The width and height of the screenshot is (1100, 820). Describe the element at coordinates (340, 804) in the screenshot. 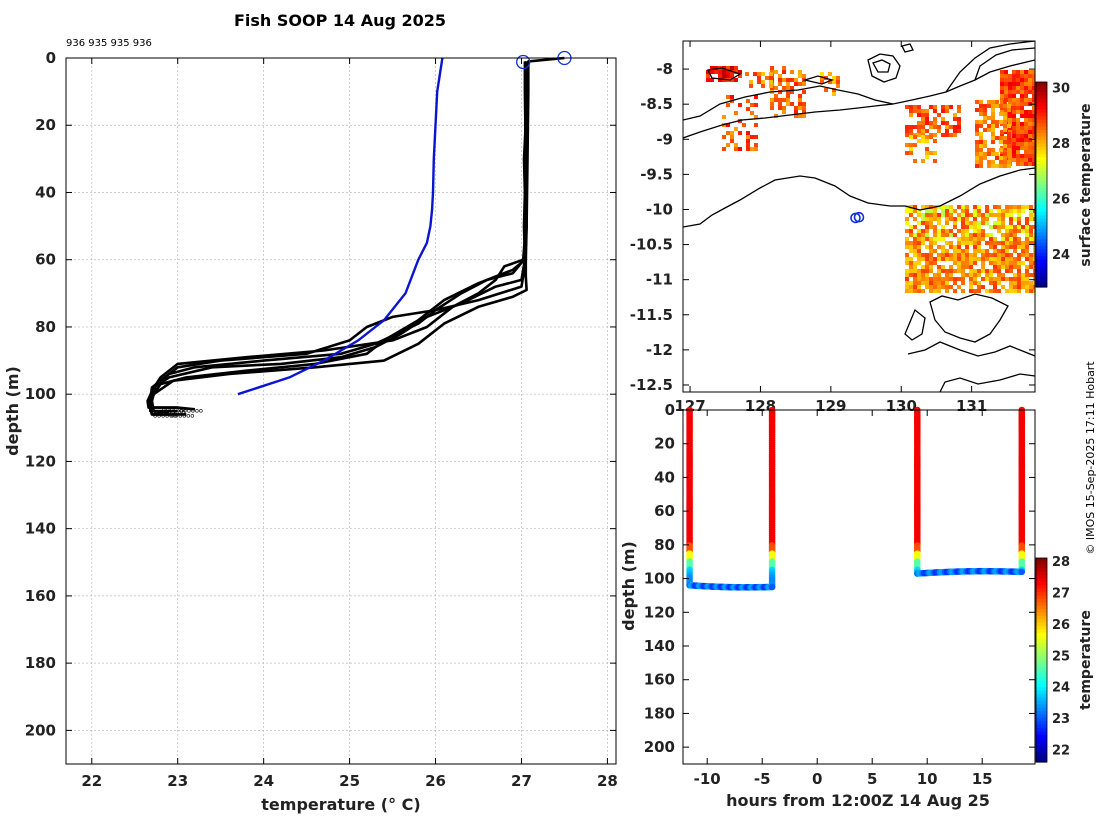

I see `profile-xlabel: temperature (° C)` at that location.